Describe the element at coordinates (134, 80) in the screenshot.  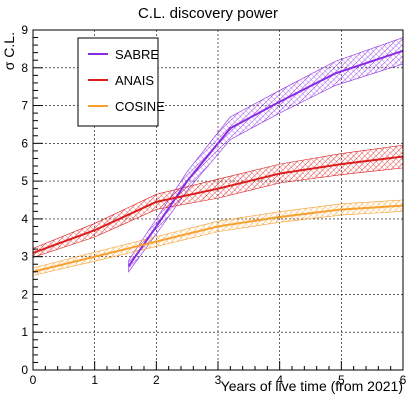
I see `legend-label-anais: ANAIS` at that location.